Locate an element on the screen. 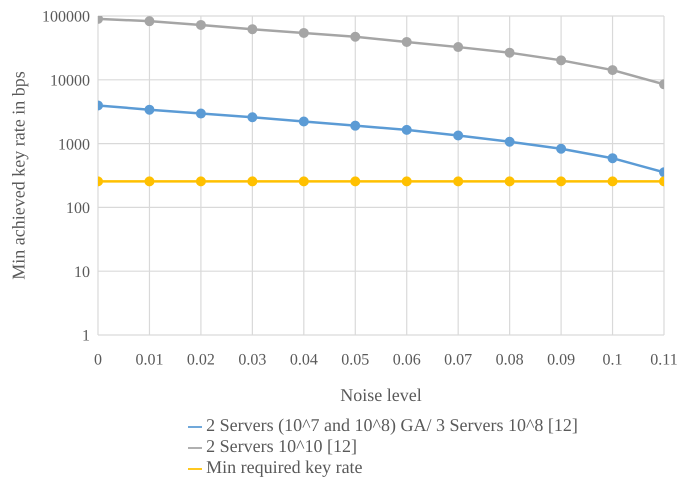  x-tick-label: 0.1 is located at coordinates (612, 359).